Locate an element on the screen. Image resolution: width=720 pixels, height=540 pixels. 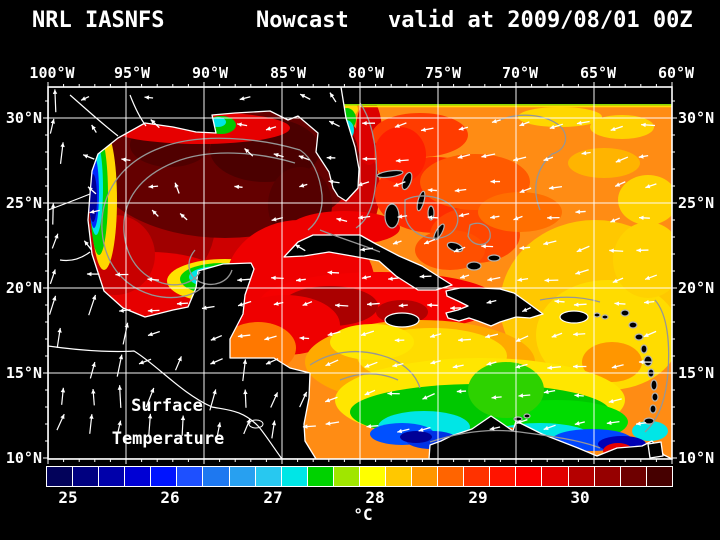
variable-label-line2: Temperature is located at coordinates (168, 439).